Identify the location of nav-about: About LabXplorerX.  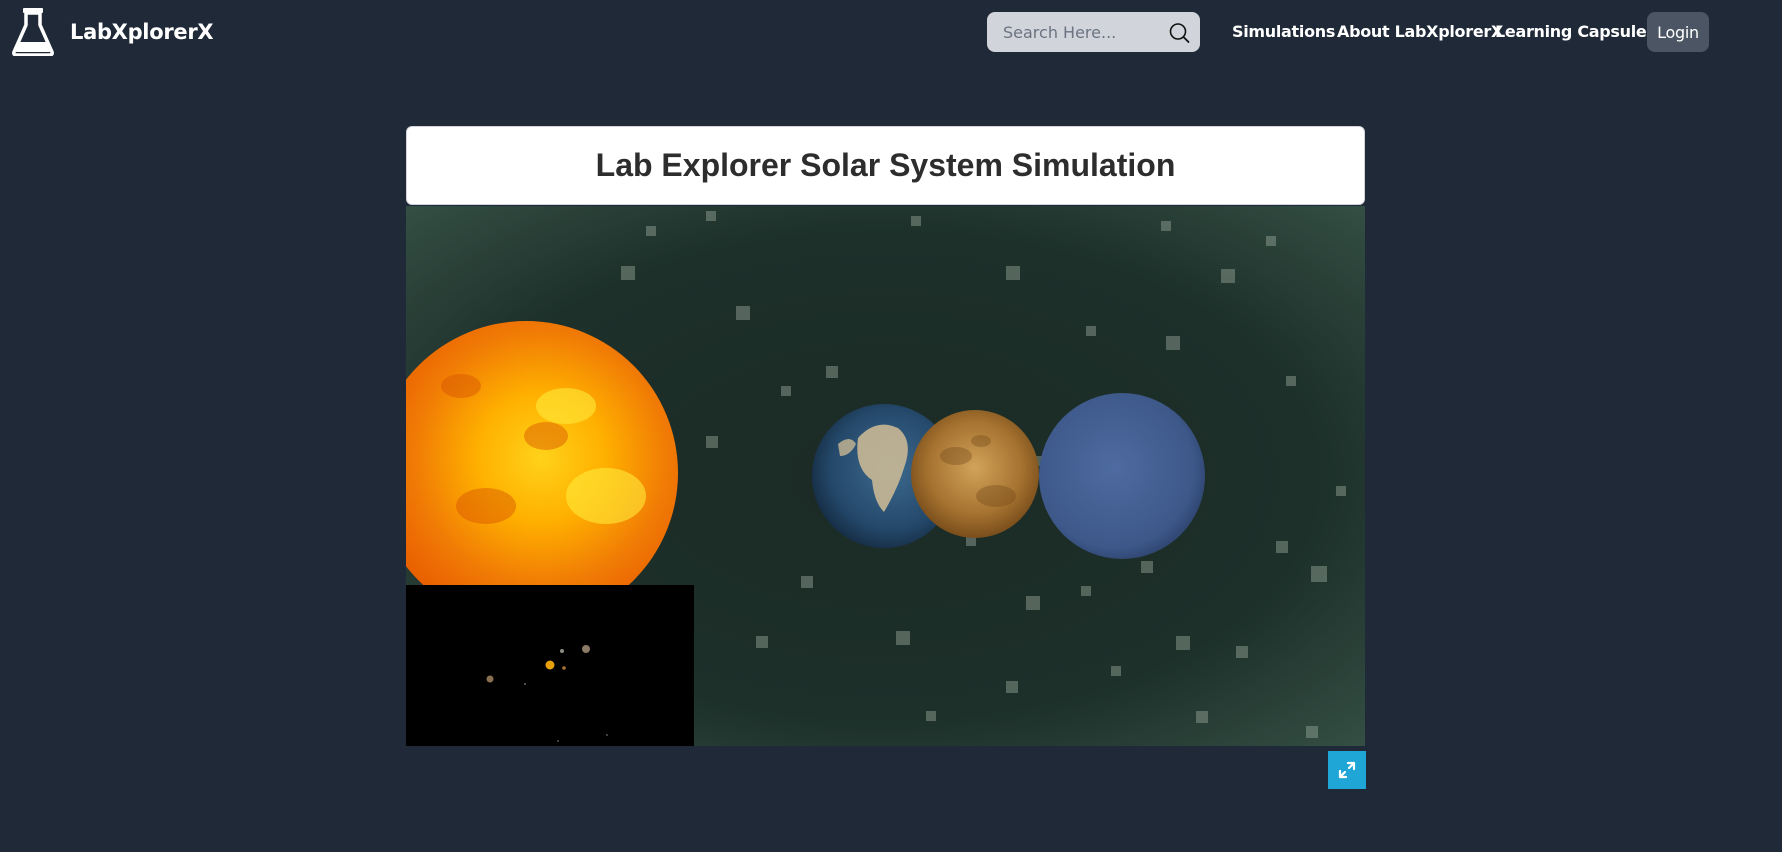
(1420, 31).